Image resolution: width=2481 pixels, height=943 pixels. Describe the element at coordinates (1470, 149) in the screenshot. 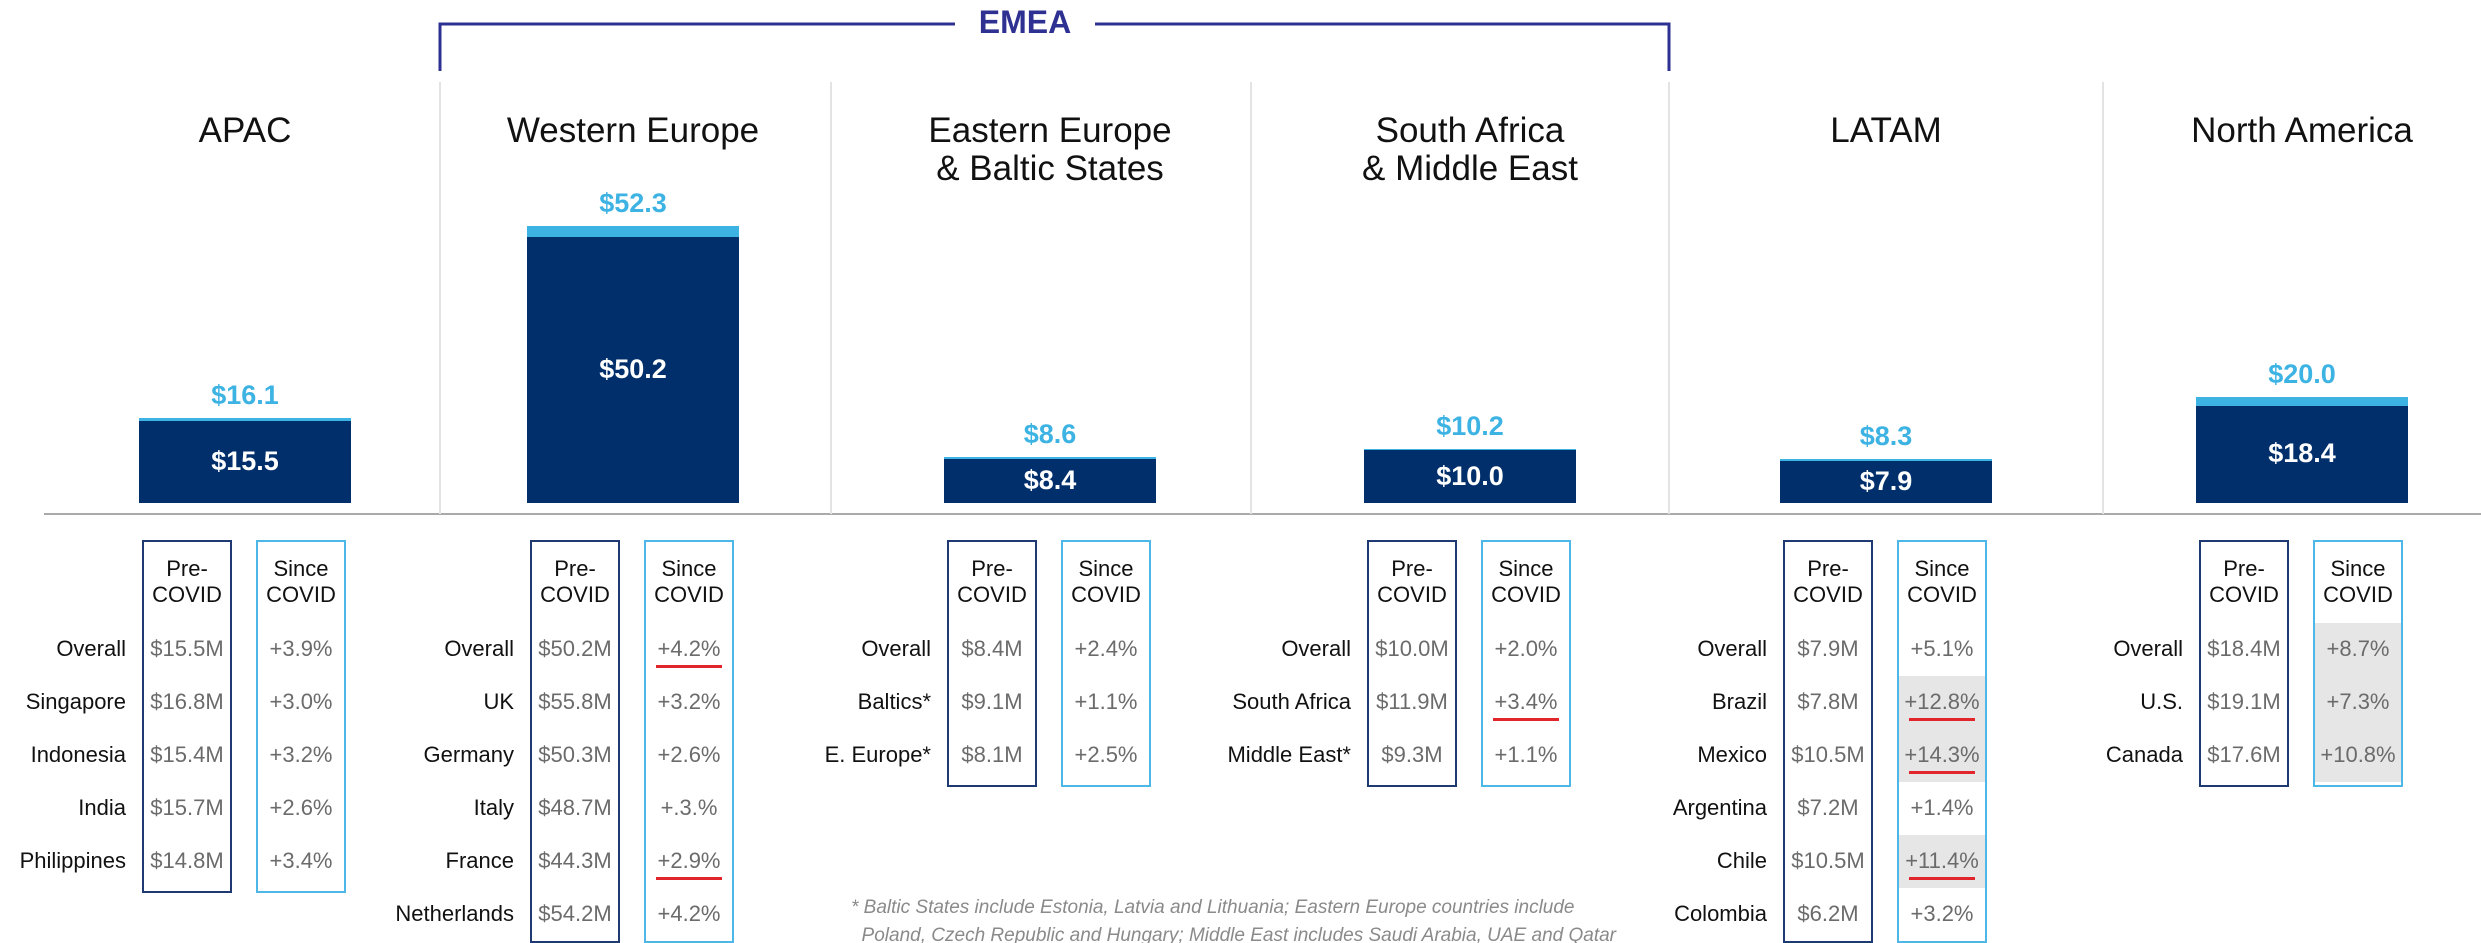

I see `region-title: South Africa & Middle East` at that location.